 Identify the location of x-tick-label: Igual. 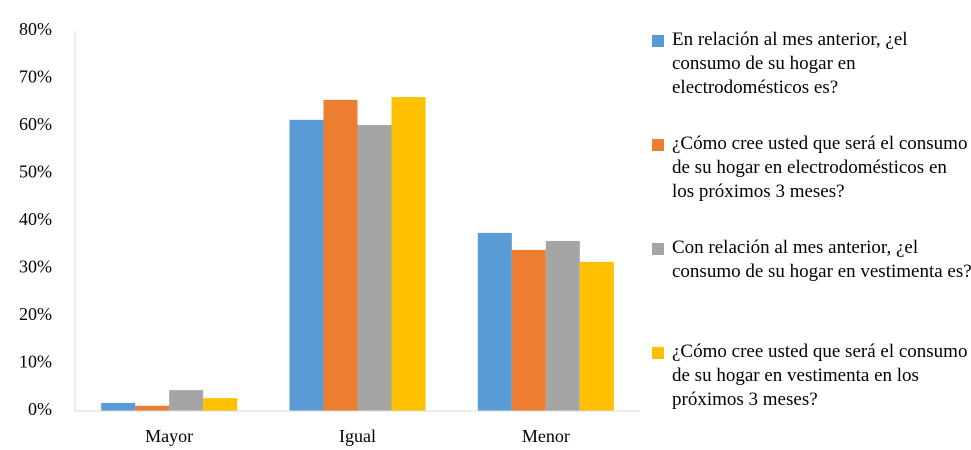
(357, 436).